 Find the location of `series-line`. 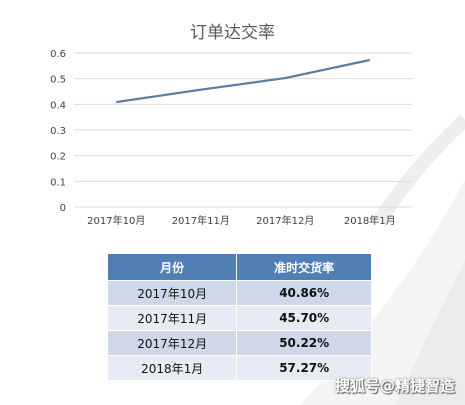

series-line is located at coordinates (243, 81).